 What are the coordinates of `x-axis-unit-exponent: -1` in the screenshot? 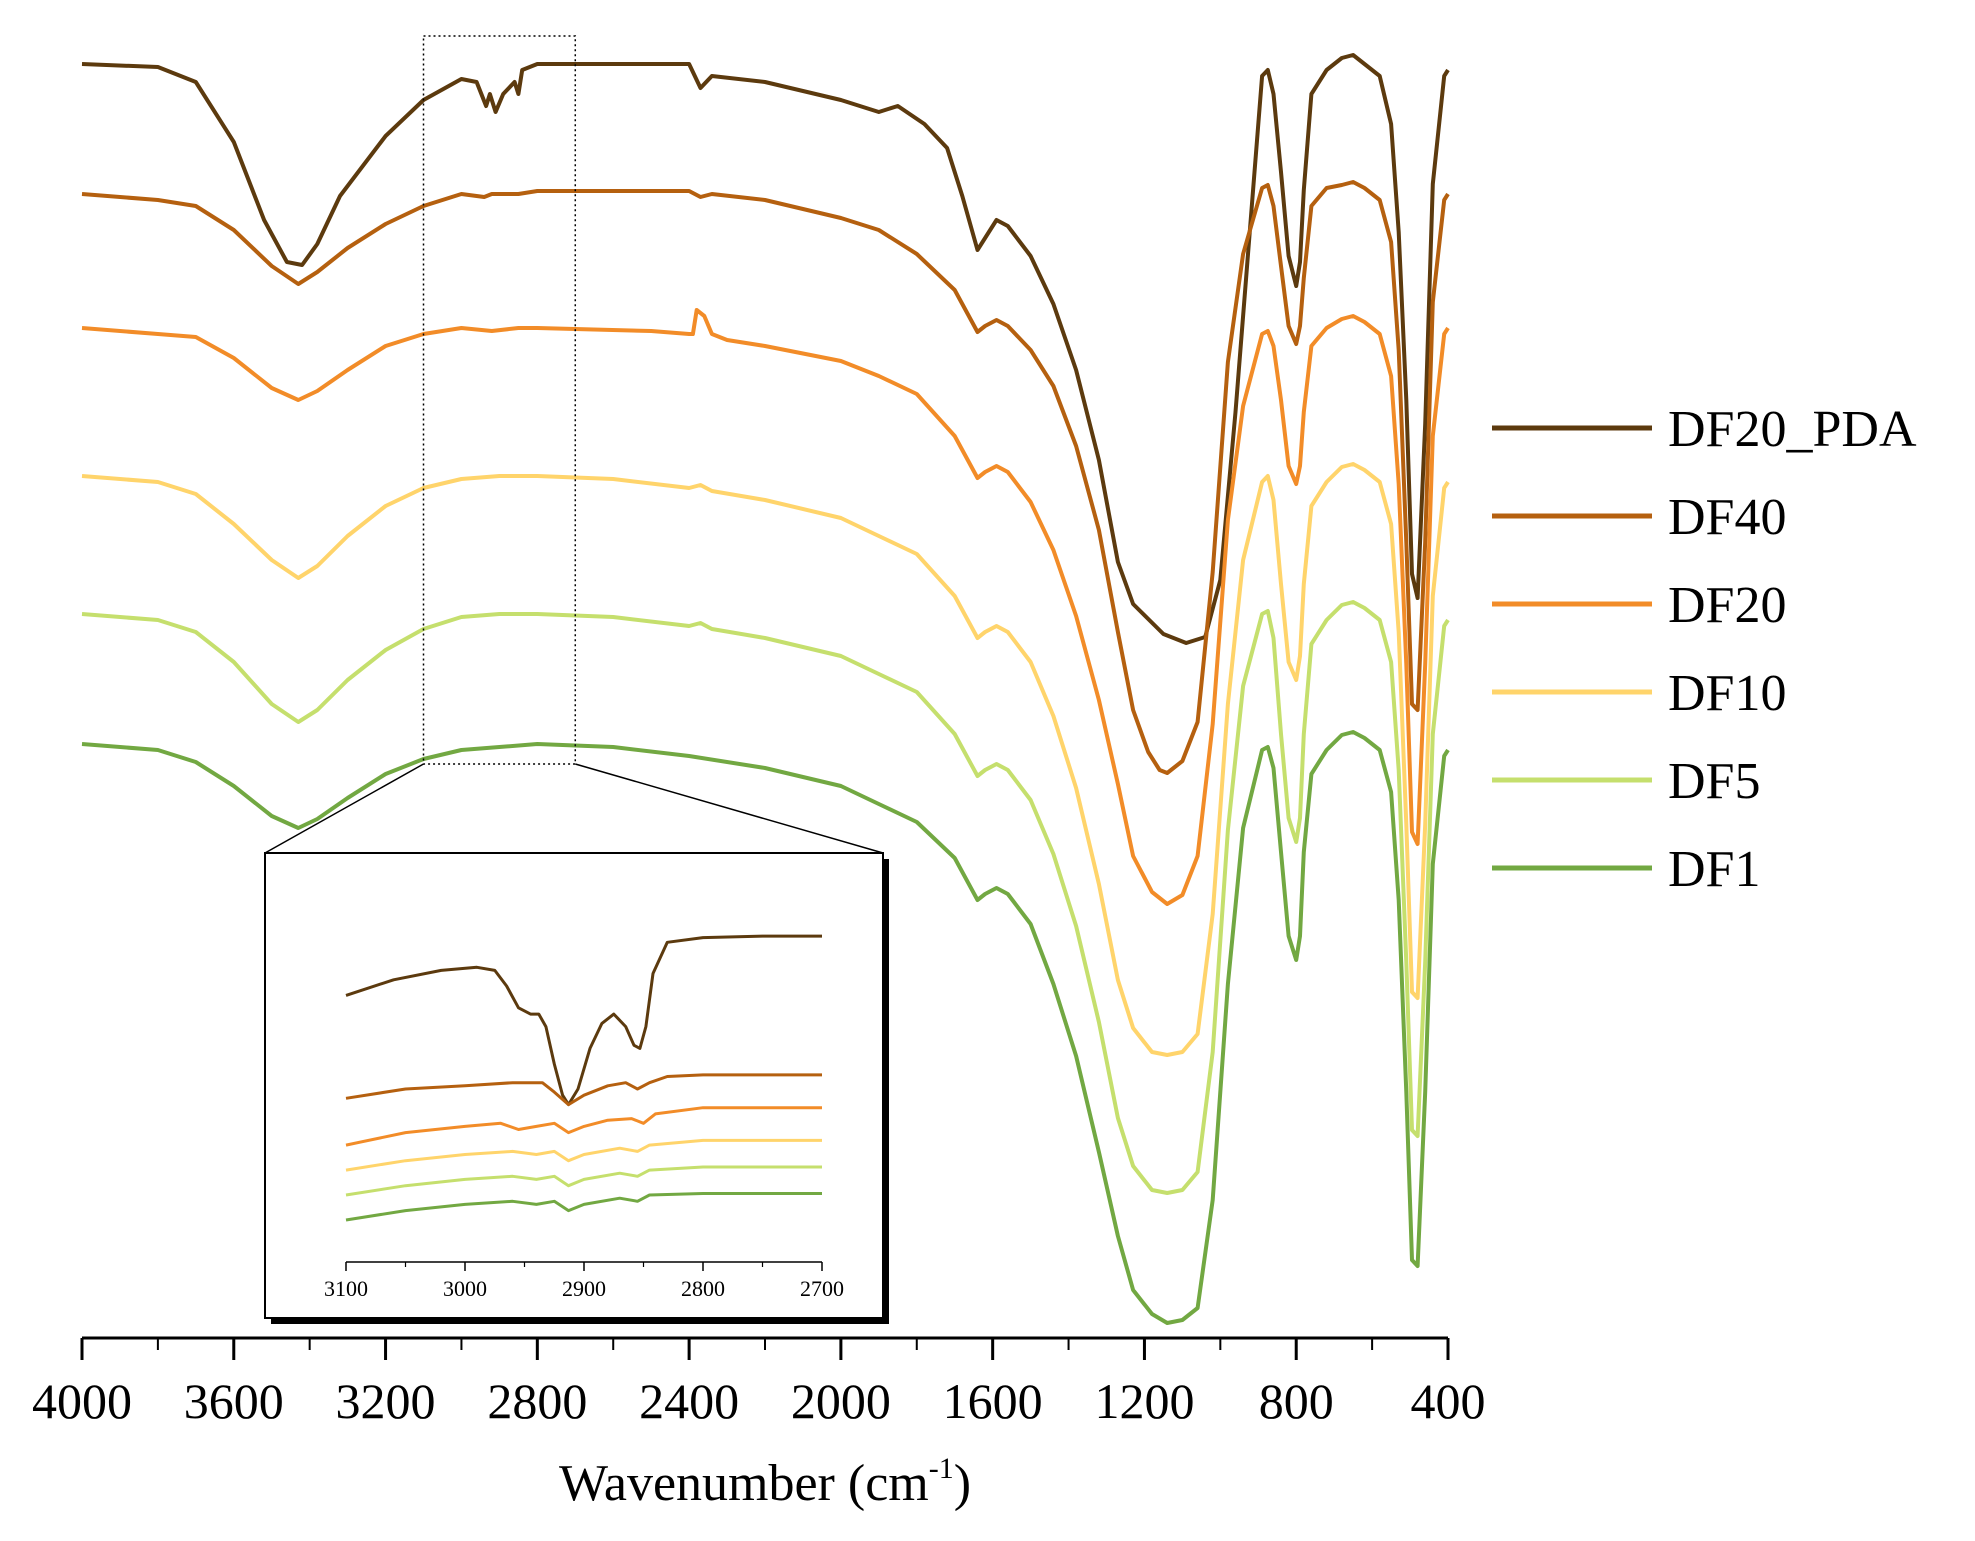 It's located at (941, 1468).